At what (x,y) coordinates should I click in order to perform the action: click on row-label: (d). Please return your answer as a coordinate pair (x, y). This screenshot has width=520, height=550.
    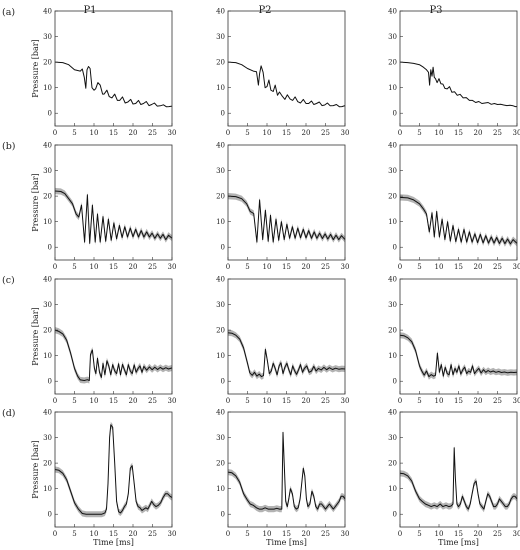
    Looking at the image, I should click on (9, 413).